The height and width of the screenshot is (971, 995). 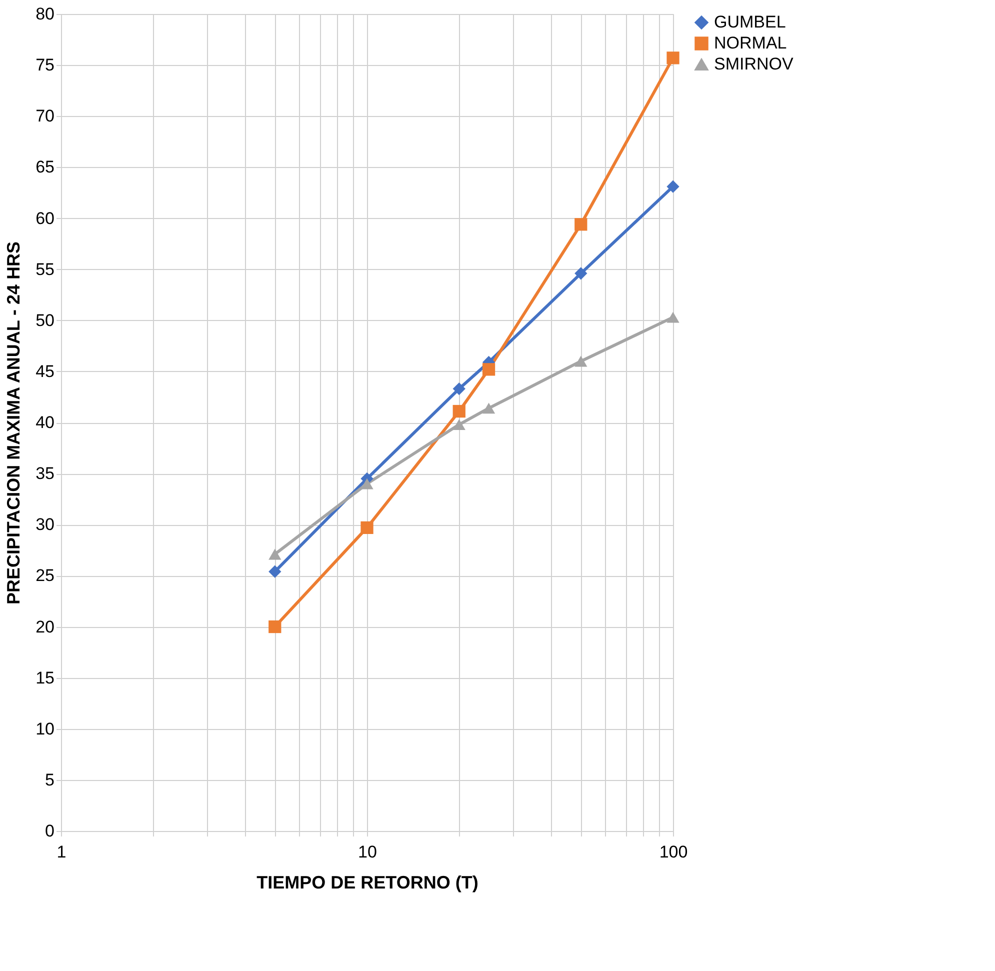 What do you see at coordinates (367, 882) in the screenshot?
I see `x-axis-title: TIEMPO DE RETORNO (T)` at bounding box center [367, 882].